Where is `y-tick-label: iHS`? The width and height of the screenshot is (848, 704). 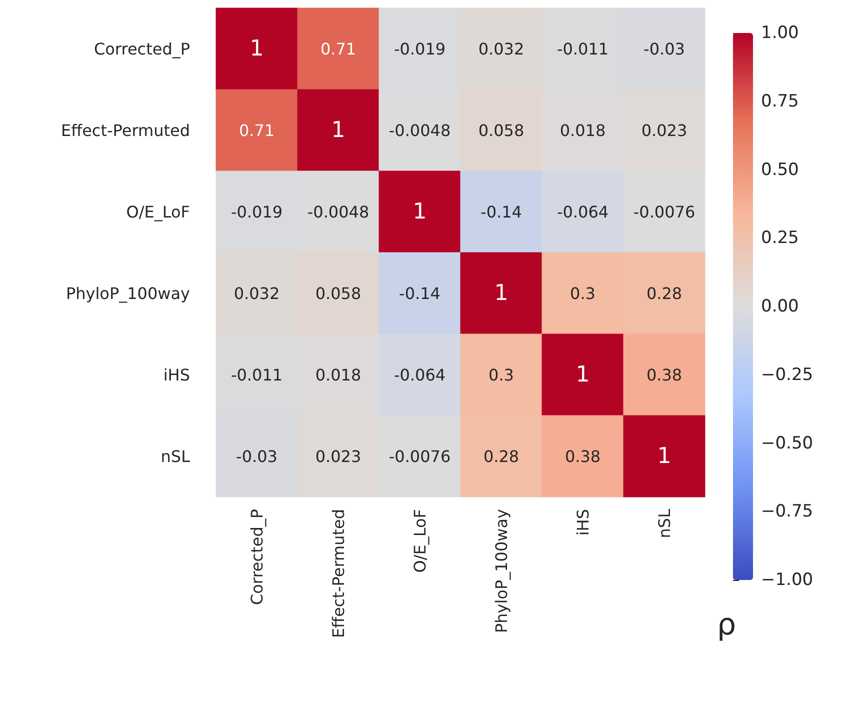
y-tick-label: iHS is located at coordinates (176, 374).